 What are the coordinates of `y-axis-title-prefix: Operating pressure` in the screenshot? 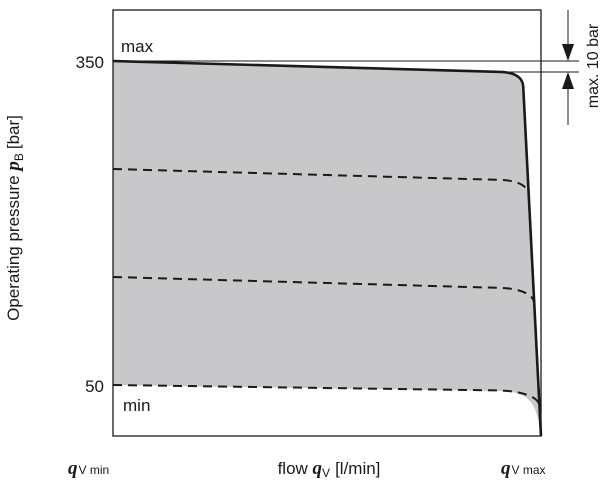 It's located at (13, 248).